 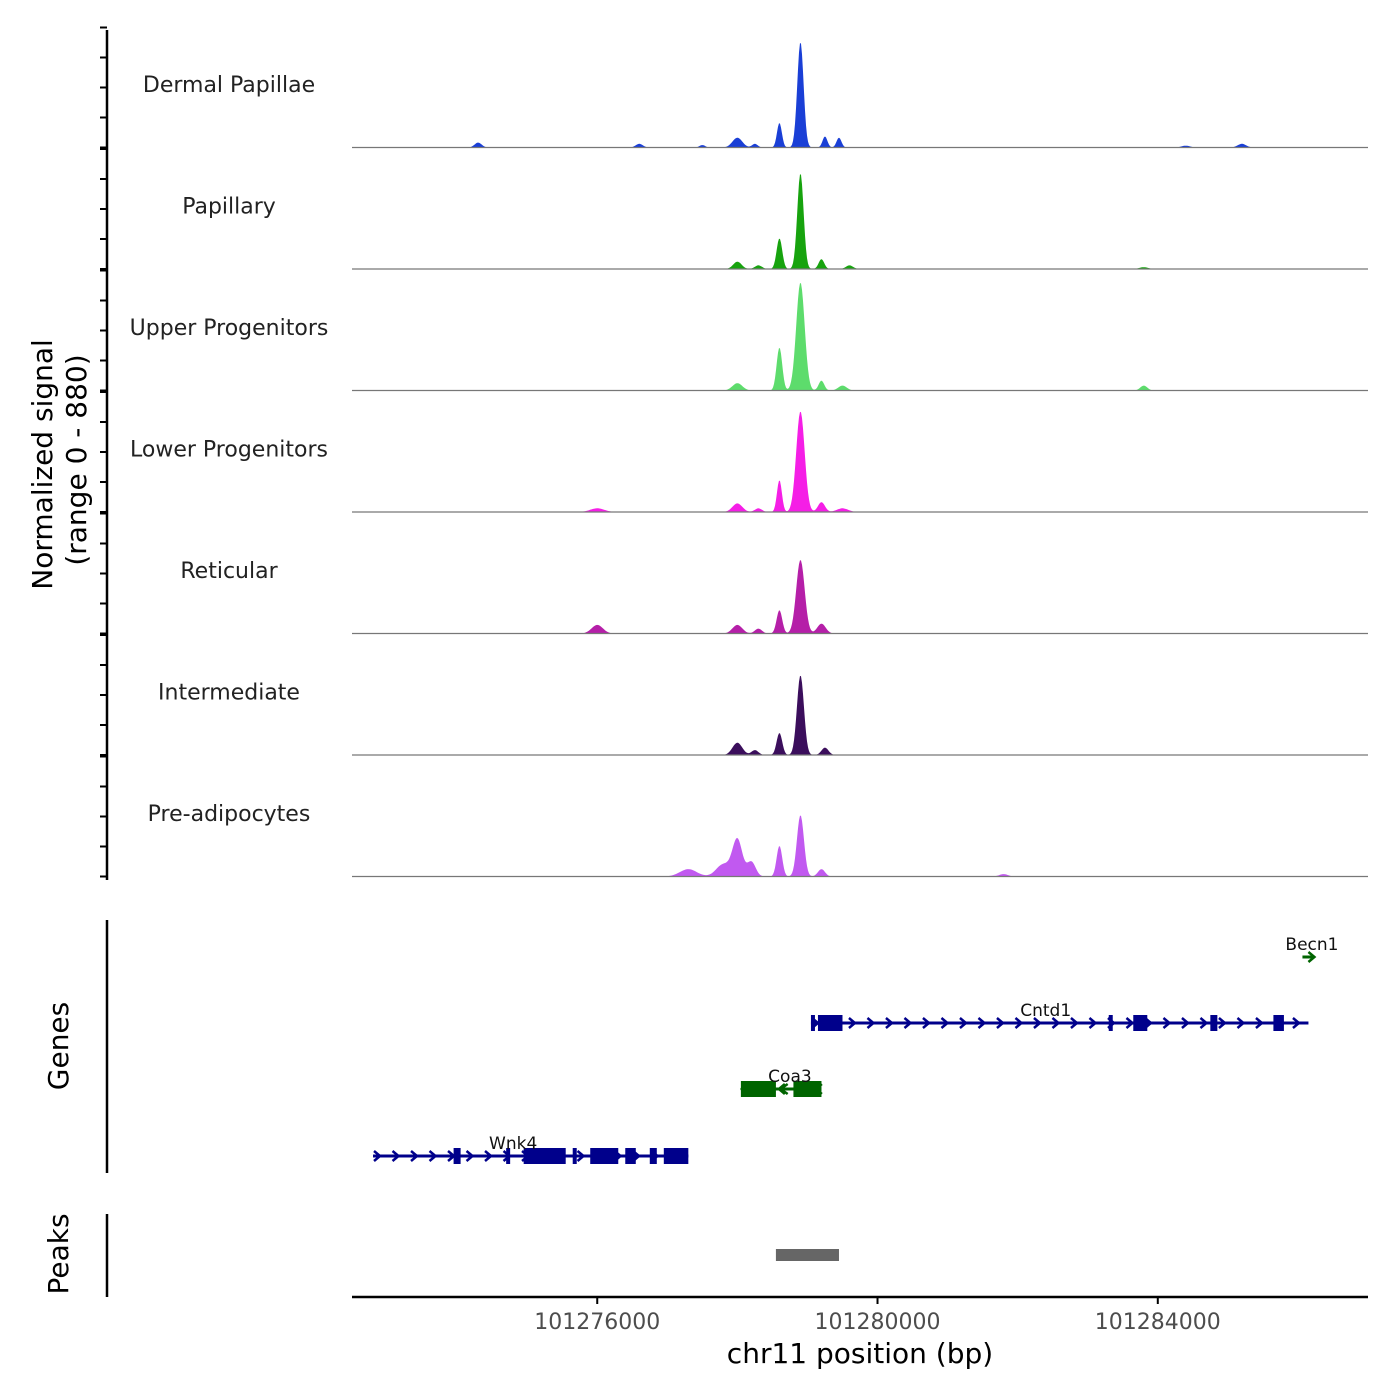 I want to click on gene-label: Cntd1, so click(x=1045, y=1011).